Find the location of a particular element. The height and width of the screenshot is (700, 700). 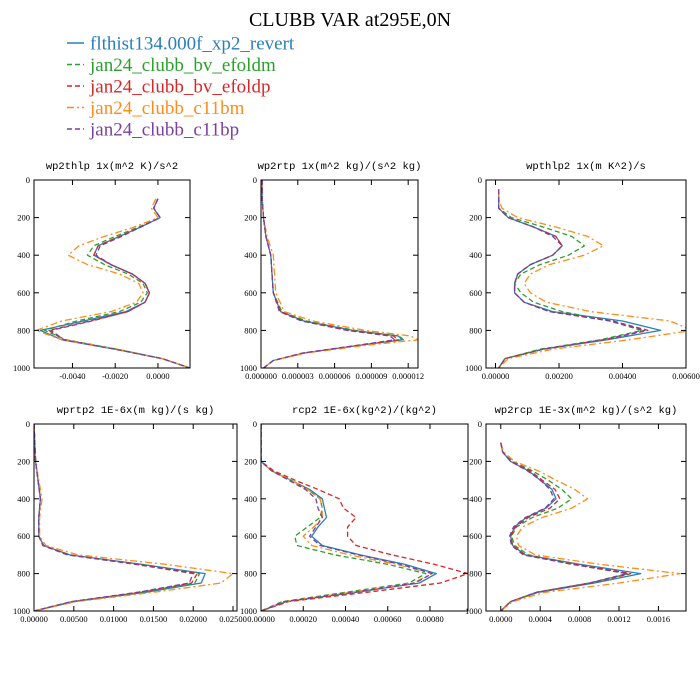

x-tick-label: 0.00020 is located at coordinates (303, 619).